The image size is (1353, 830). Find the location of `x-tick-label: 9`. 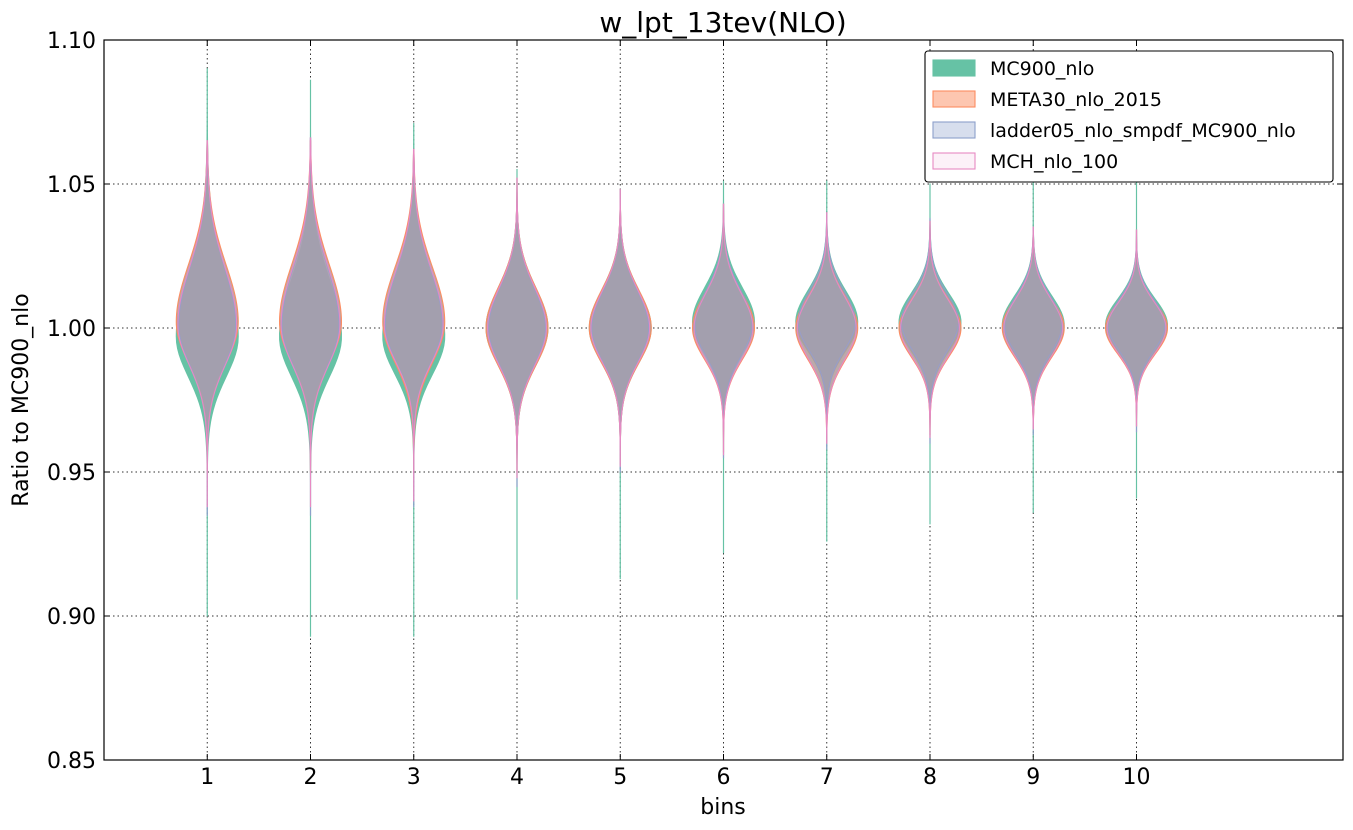

x-tick-label: 9 is located at coordinates (1033, 777).